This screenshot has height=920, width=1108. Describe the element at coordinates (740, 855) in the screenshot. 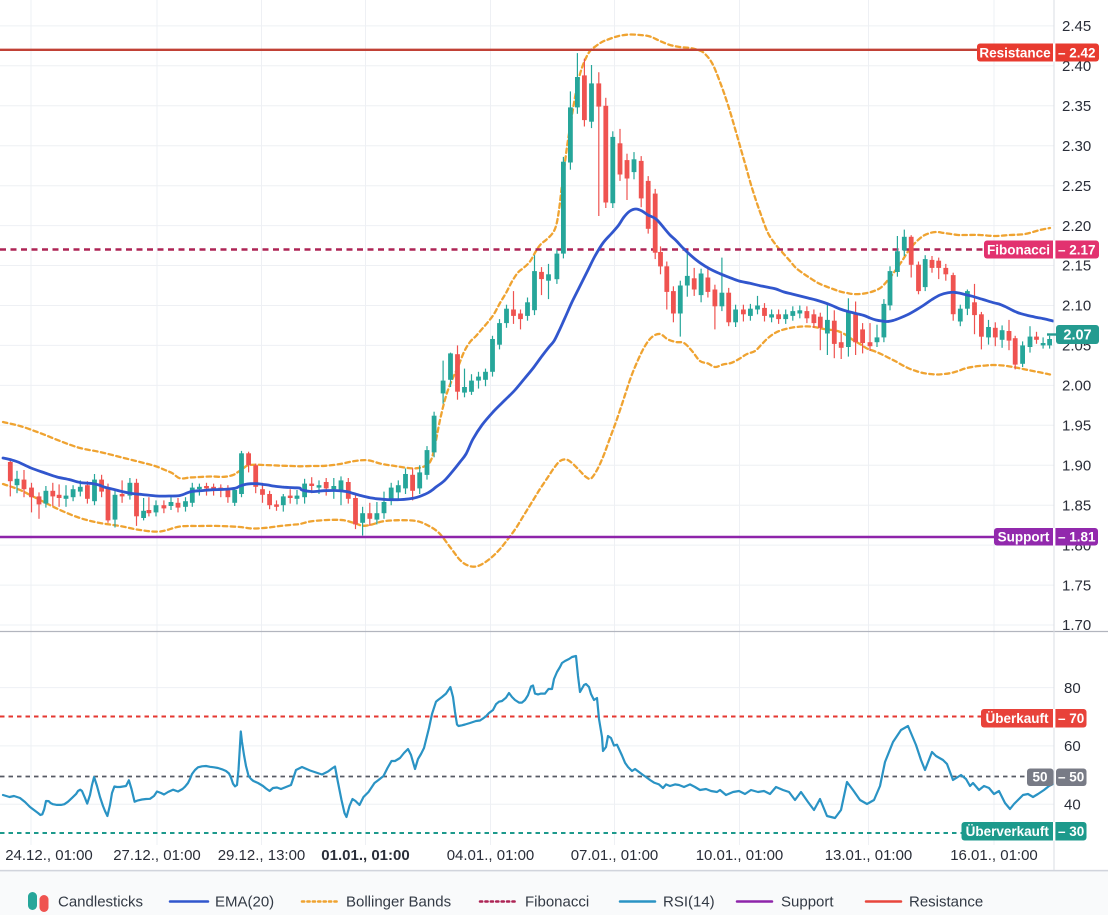

I see `svg-text: 10.01., 01:00` at that location.